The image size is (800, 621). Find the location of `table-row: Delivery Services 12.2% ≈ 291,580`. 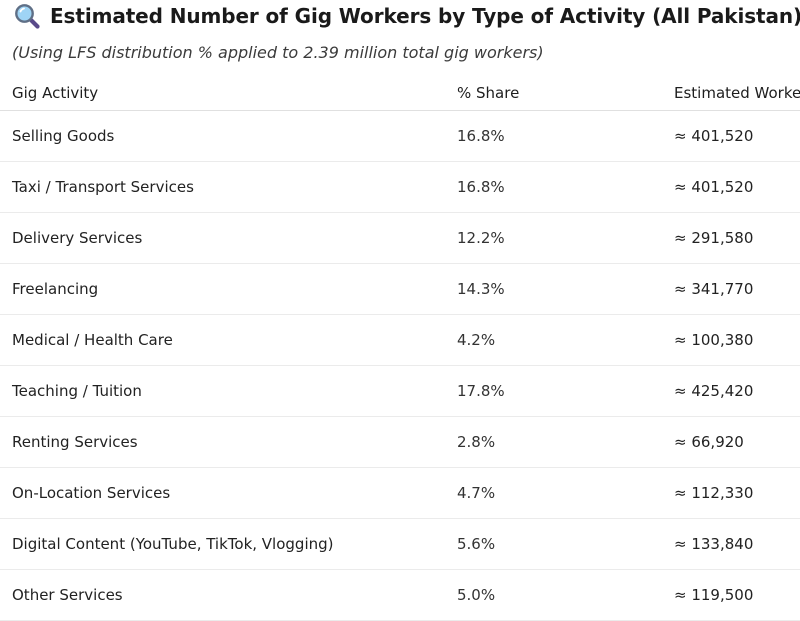

table-row: Delivery Services 12.2% ≈ 291,580 is located at coordinates (400, 238).